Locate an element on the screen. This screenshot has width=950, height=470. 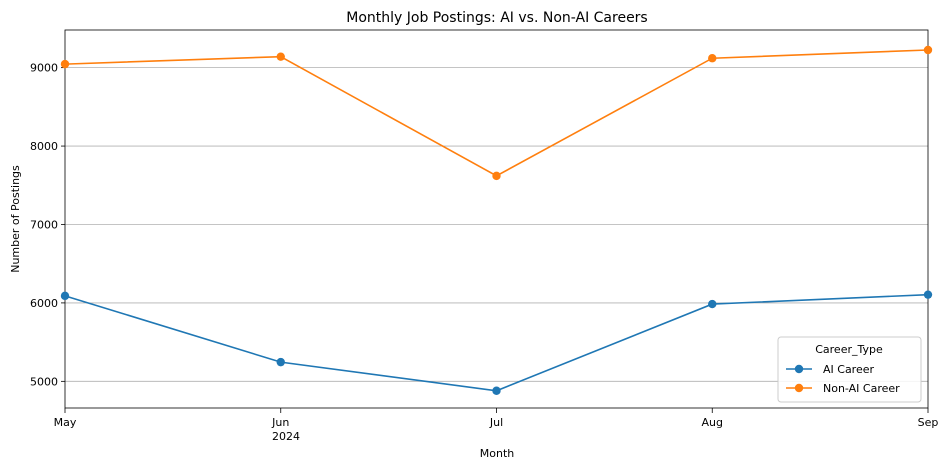
x-tick-label: Sep is located at coordinates (928, 422).